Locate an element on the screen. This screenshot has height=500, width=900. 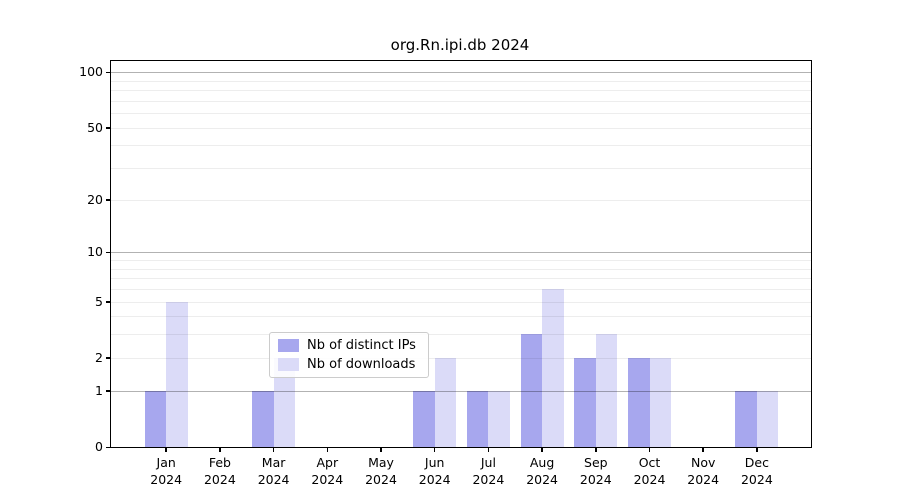
bar-downloads-mar is located at coordinates (284, 402).